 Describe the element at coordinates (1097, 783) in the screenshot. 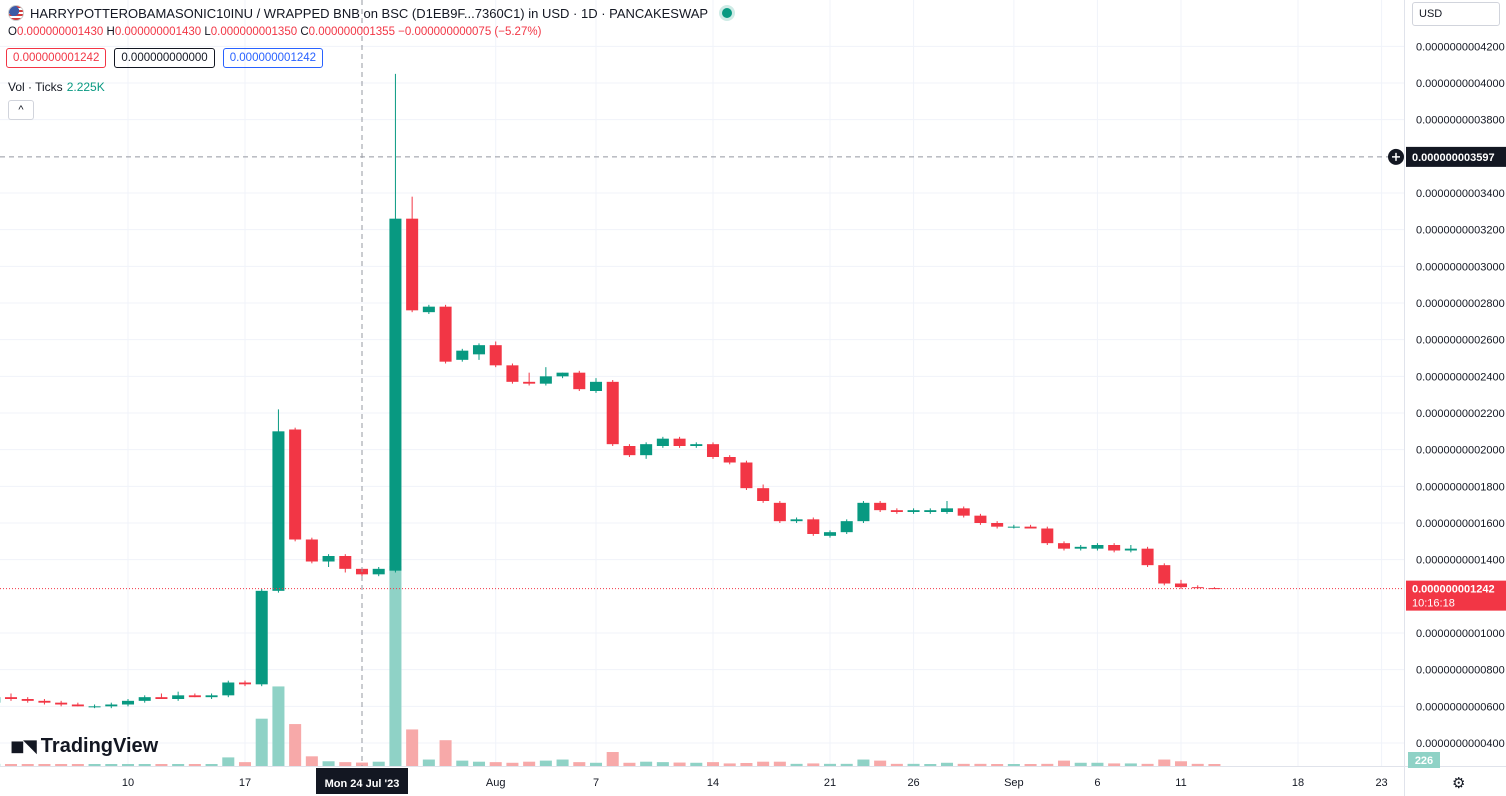

I see `time-tick-label: 6` at that location.